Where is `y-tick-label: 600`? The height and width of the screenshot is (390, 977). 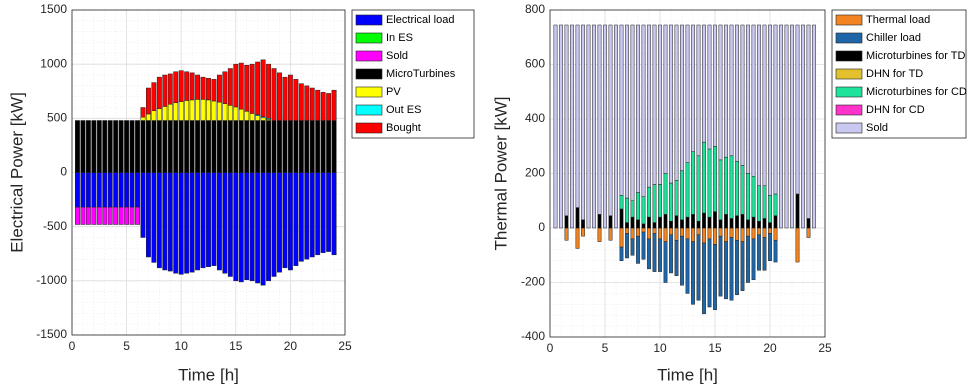 y-tick-label: 600 is located at coordinates (535, 64).